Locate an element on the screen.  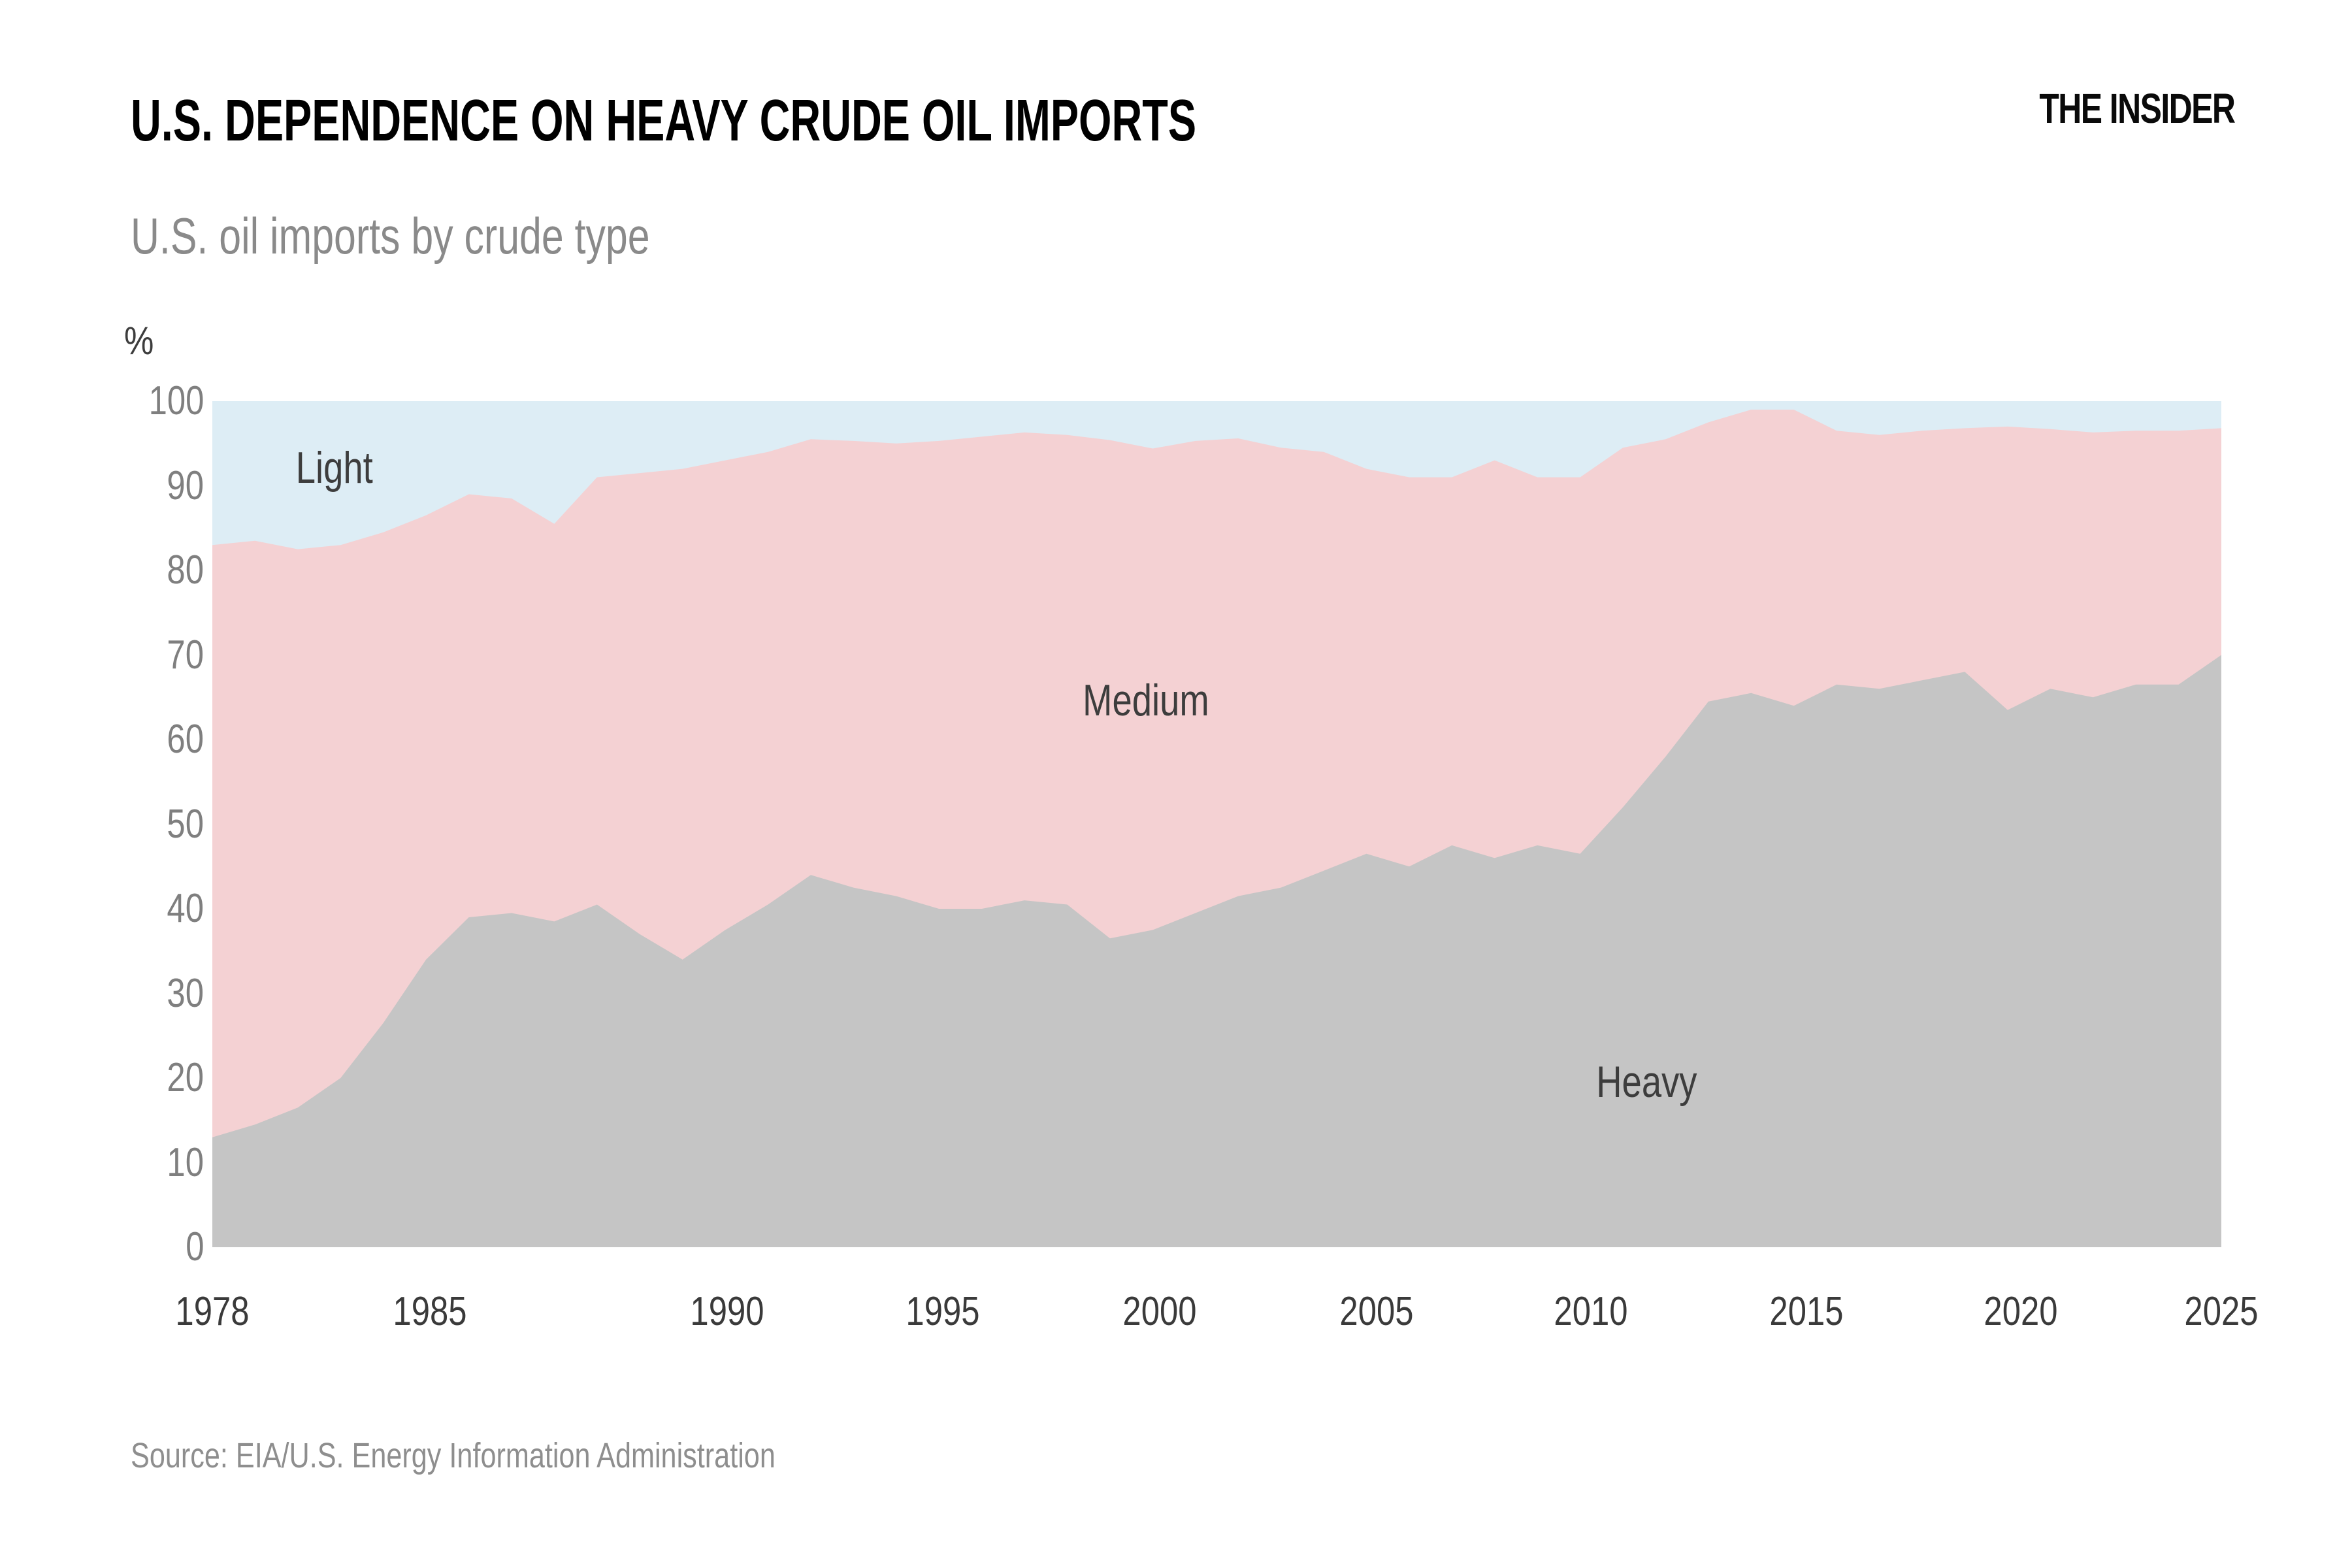
chart-subtitle: U.S. oil imports by crude type is located at coordinates (463, 235).